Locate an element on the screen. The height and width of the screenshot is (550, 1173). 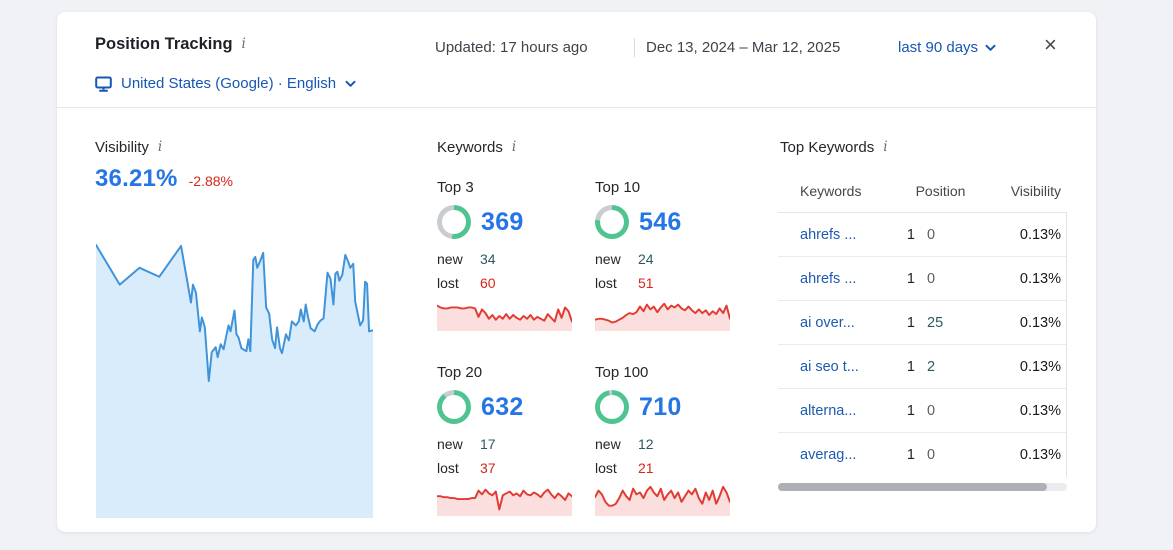
keywords-section-label: Keywords i is located at coordinates (476, 147).